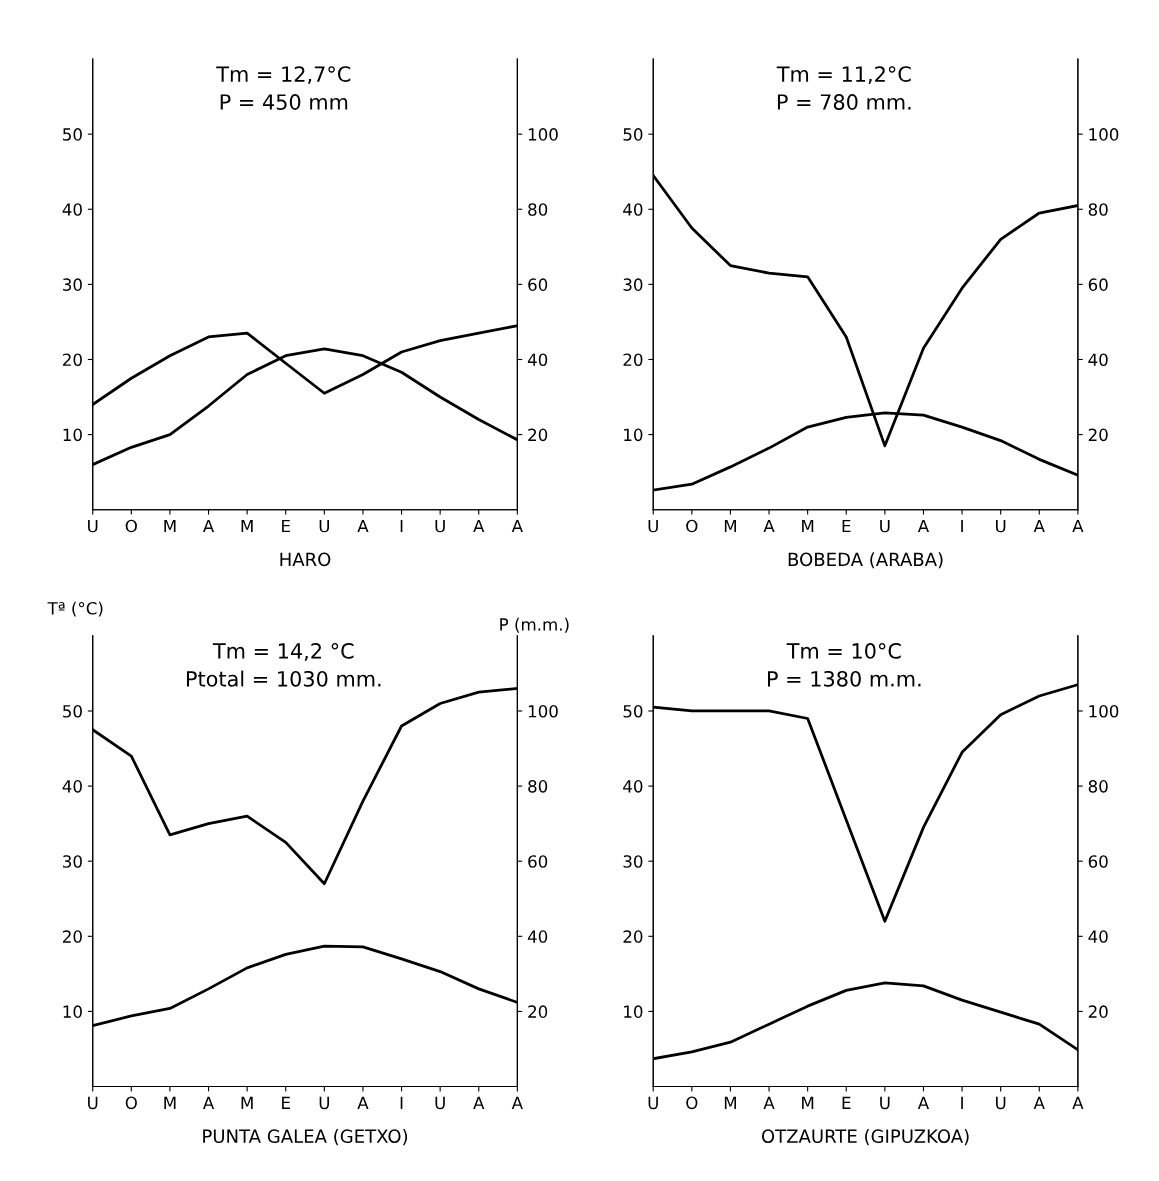  I want to click on annotation: Tm = 14,2 °C, so click(283, 652).